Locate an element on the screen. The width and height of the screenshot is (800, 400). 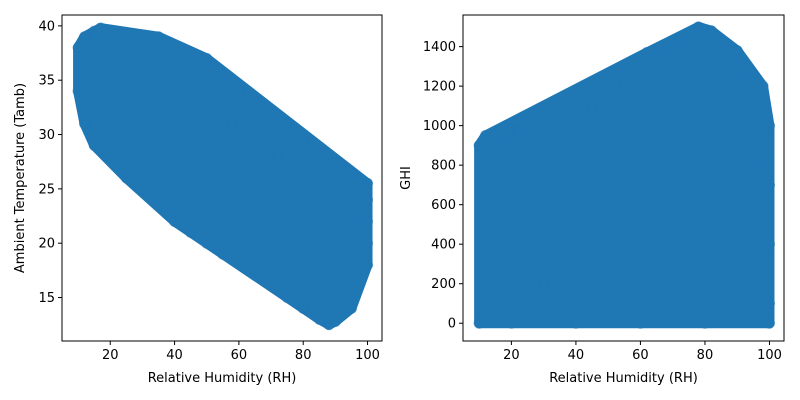
x-axis-label: Relative Humidity (RH) is located at coordinates (623, 378).